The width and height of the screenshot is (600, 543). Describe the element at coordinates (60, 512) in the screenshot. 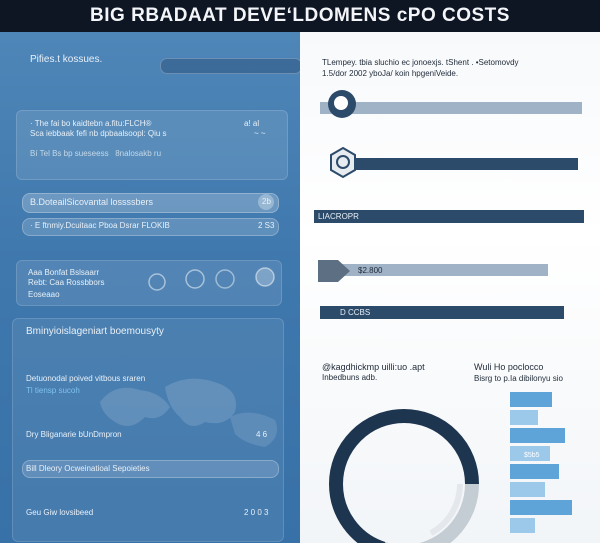

I see `row-e-label: Geu Giw lovsibeed` at that location.